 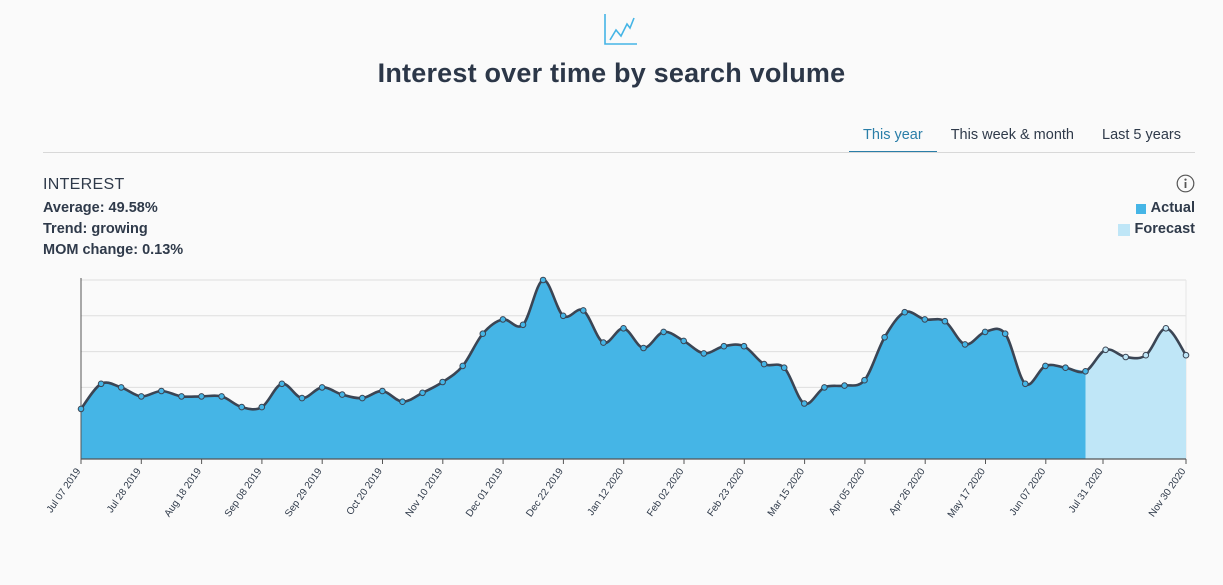 What do you see at coordinates (84, 184) in the screenshot?
I see `stats-heading: INTEREST` at bounding box center [84, 184].